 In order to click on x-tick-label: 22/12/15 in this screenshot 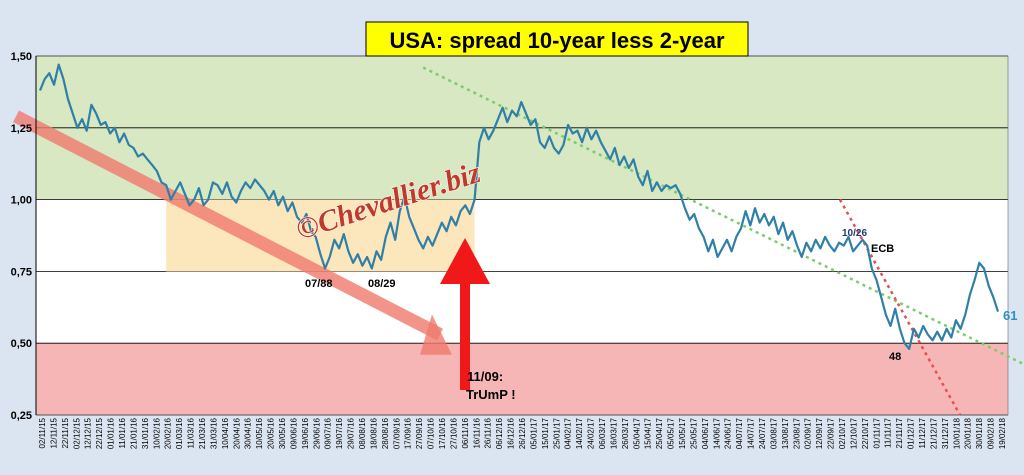, I will do `click(99, 433)`.